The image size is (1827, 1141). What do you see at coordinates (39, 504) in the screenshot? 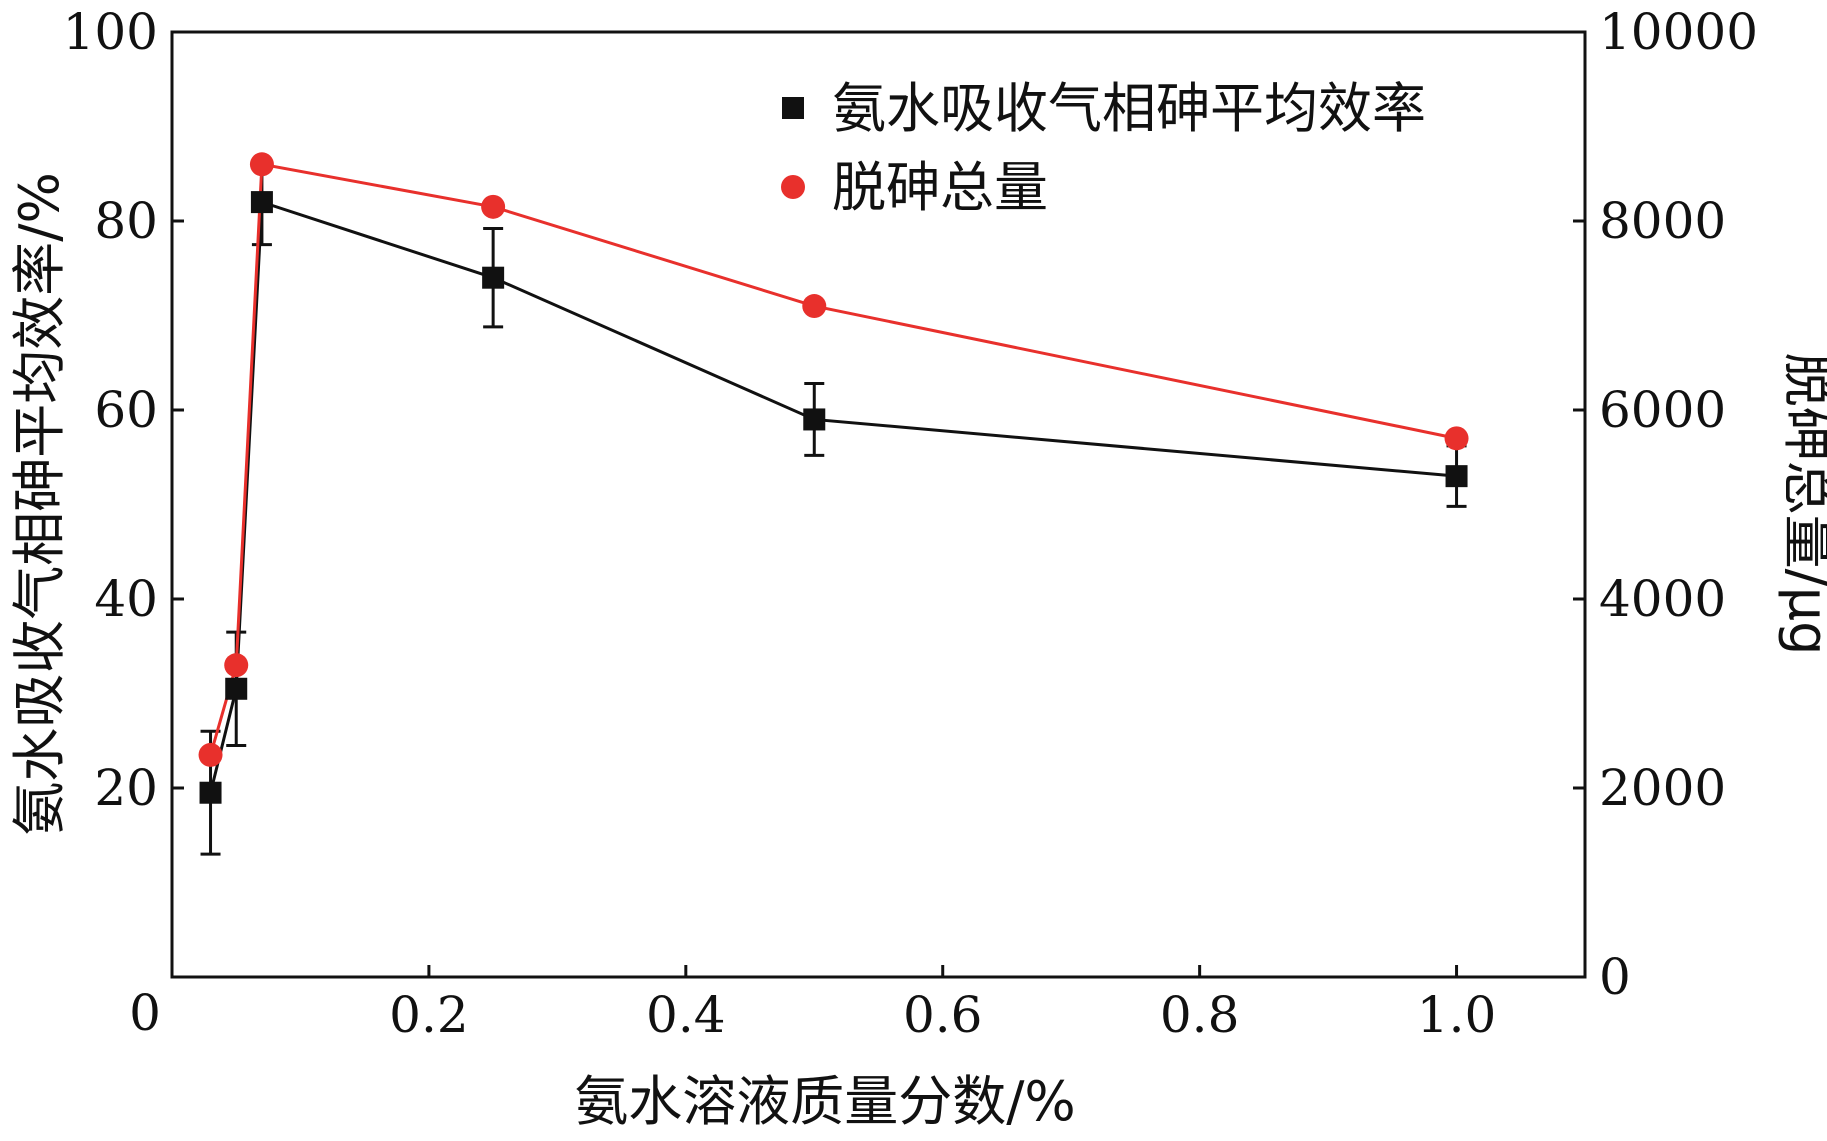
I see `y-left-axis-label: 氨水吸收气相砷平均效率/%` at bounding box center [39, 504].